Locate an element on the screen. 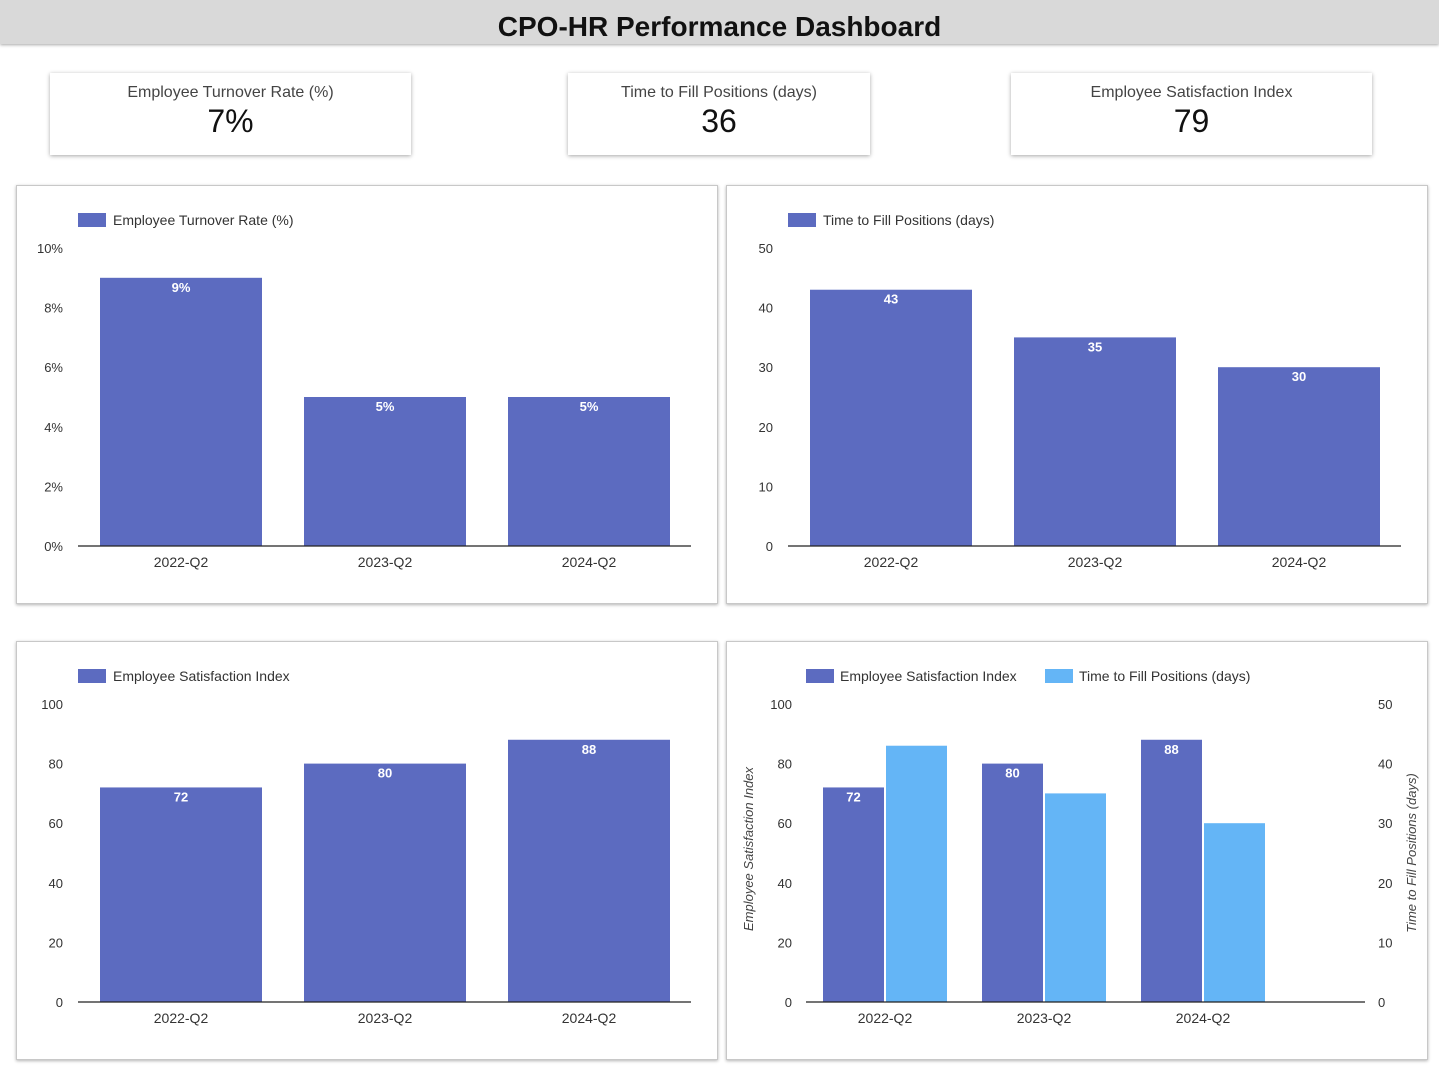 The width and height of the screenshot is (1439, 1080). kpi-label: Employee Satisfaction Index is located at coordinates (1191, 92).